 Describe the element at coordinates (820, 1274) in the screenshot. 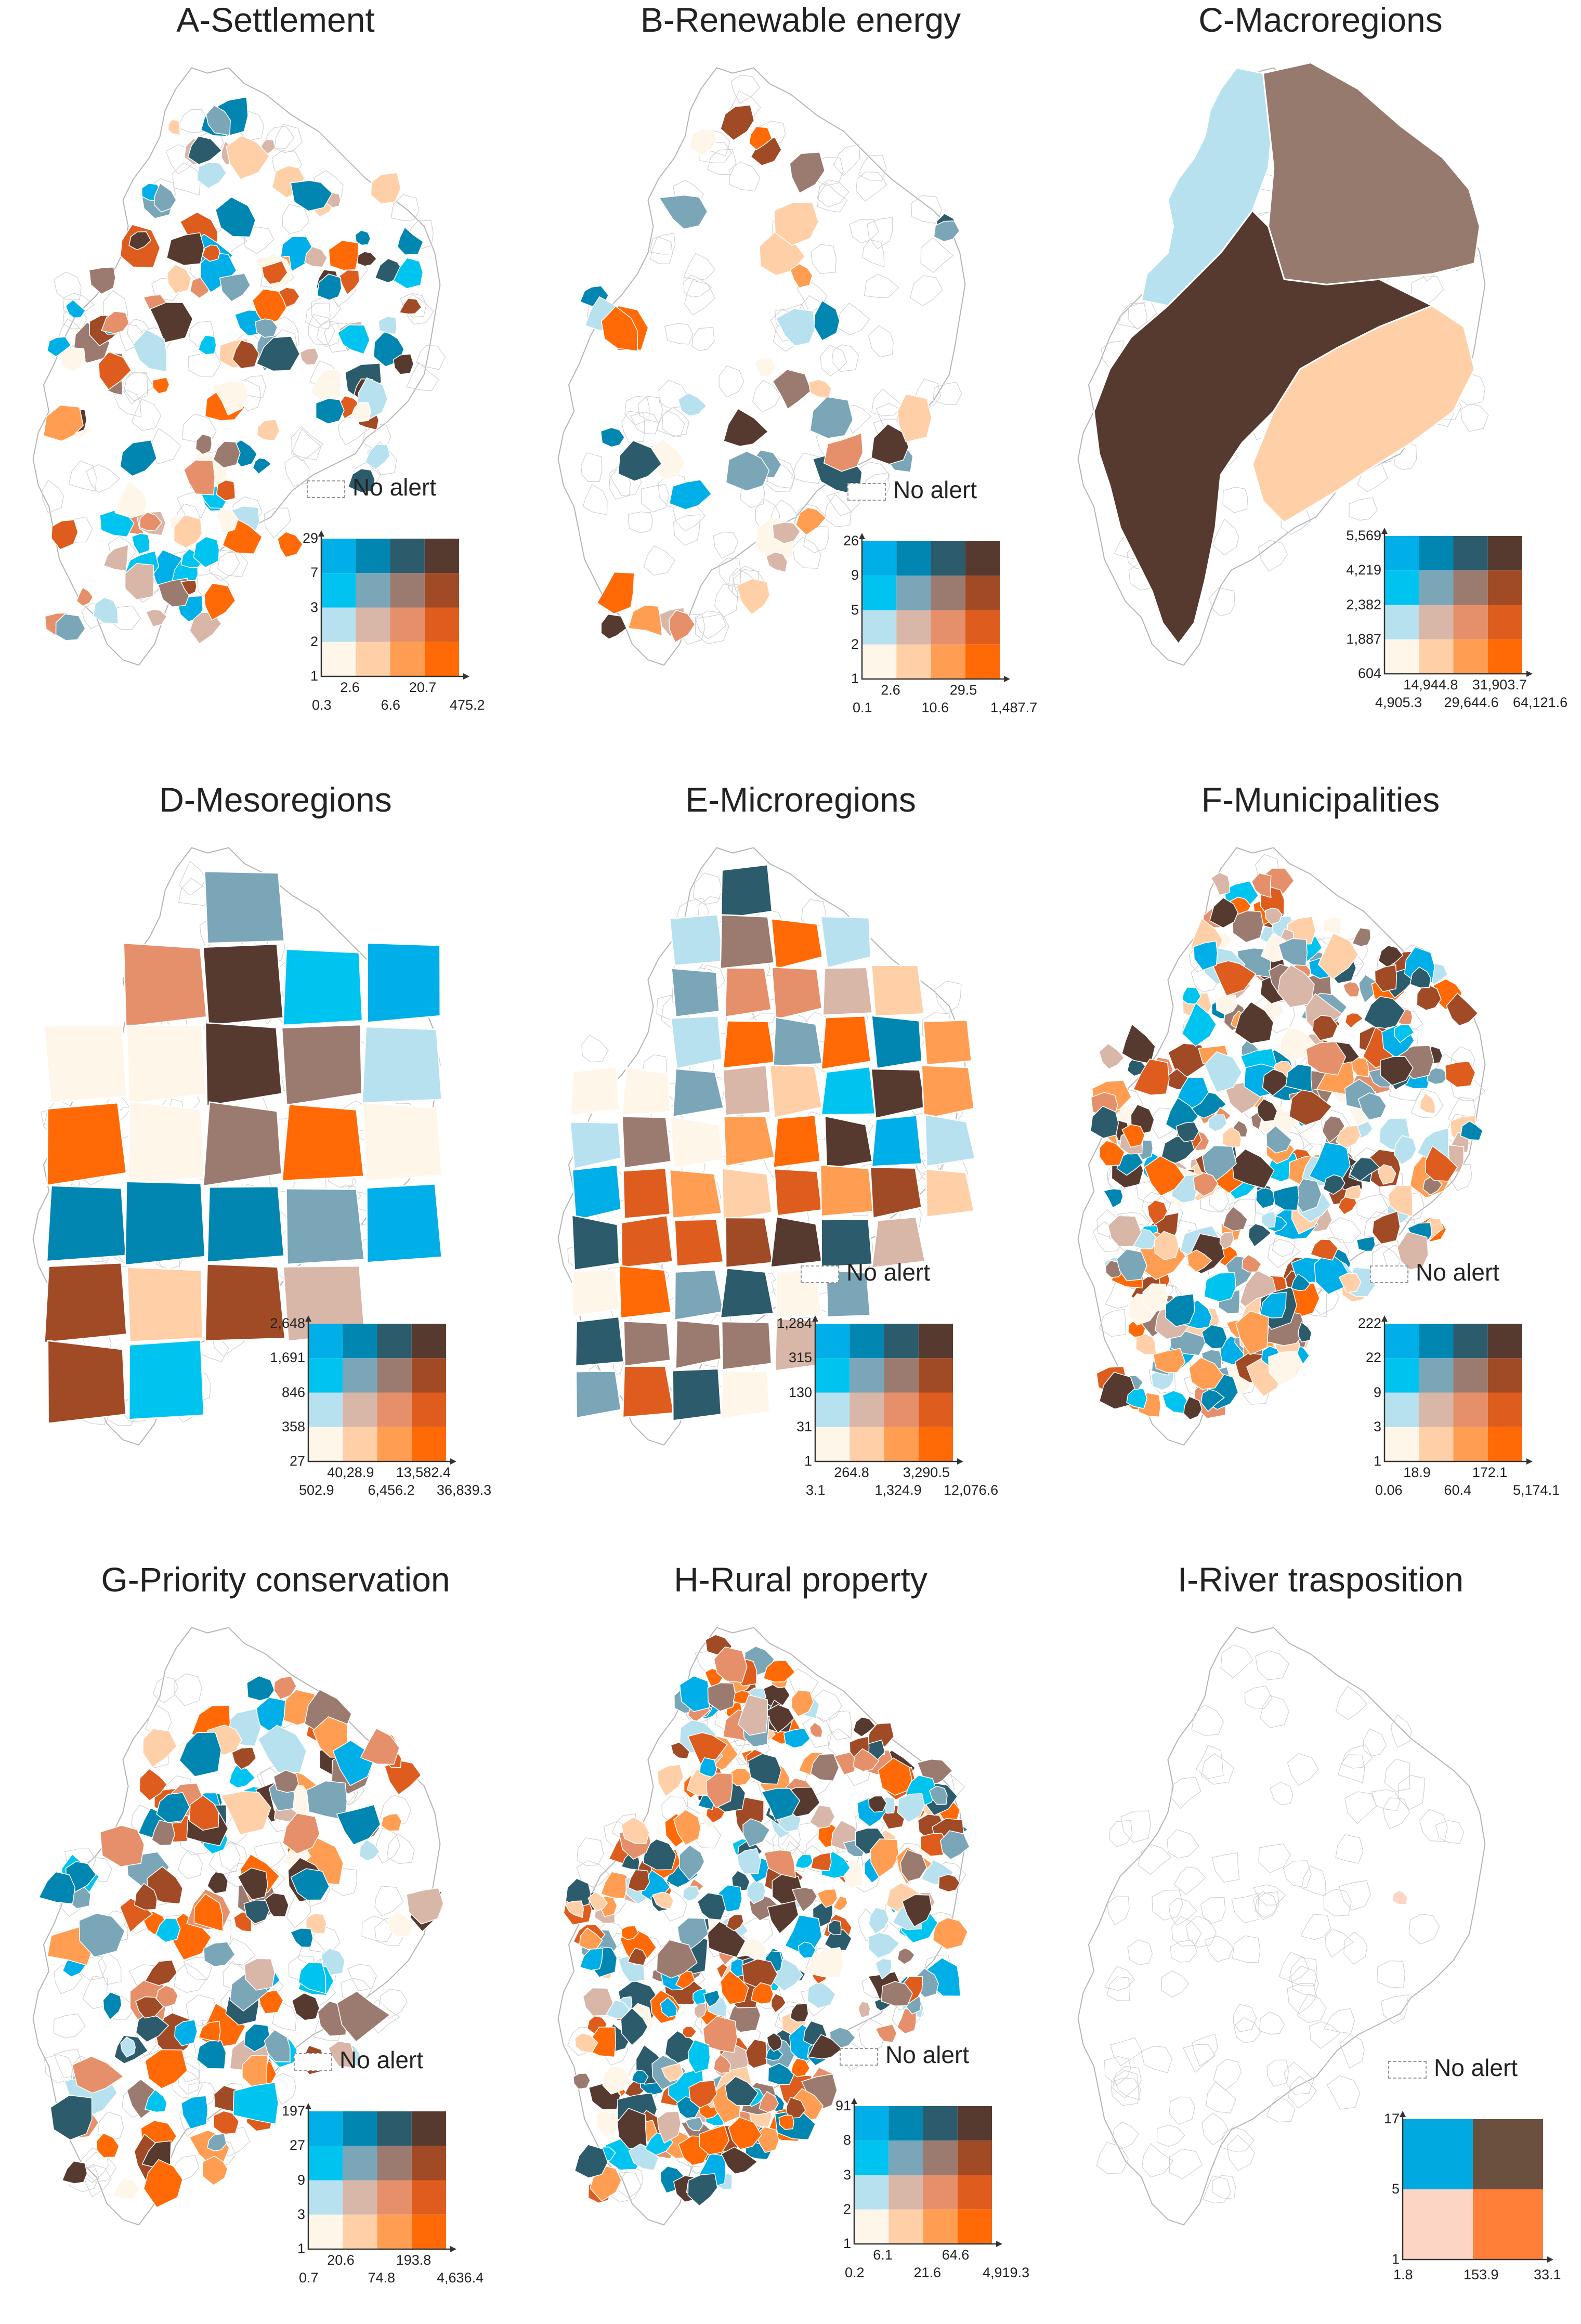

I see `no-alert-swatch` at that location.